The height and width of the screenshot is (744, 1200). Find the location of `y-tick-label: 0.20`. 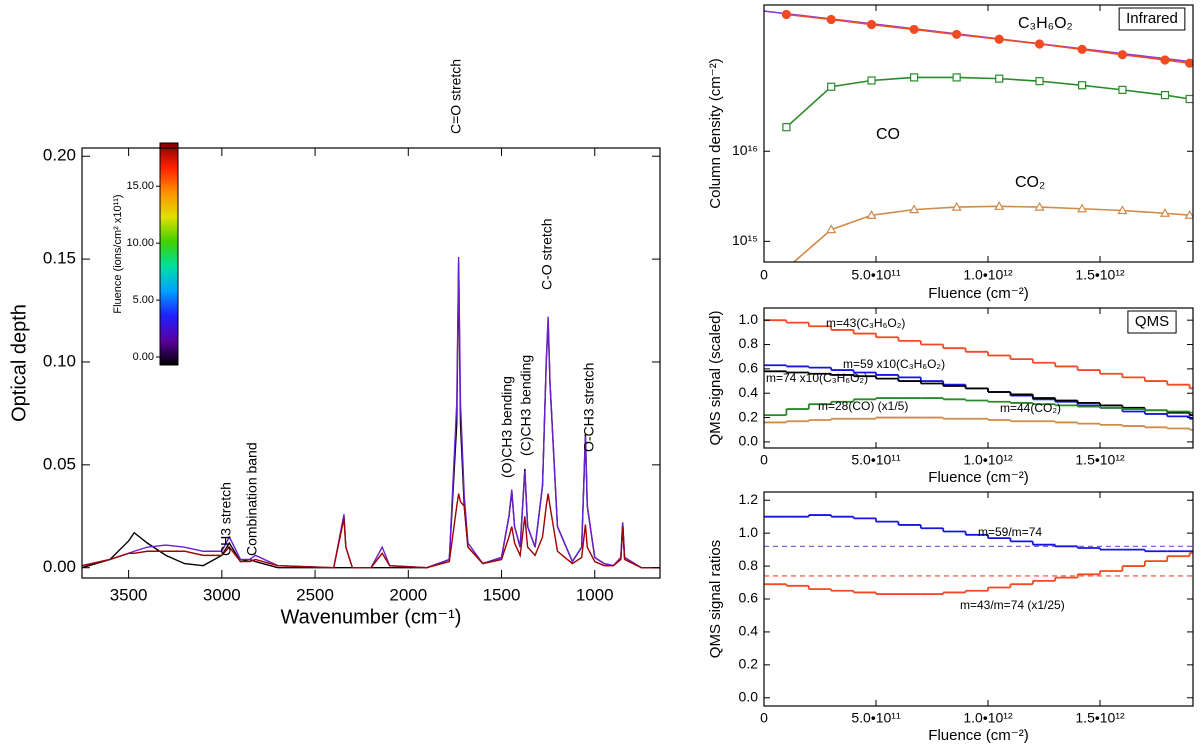

y-tick-label: 0.20 is located at coordinates (59, 155).